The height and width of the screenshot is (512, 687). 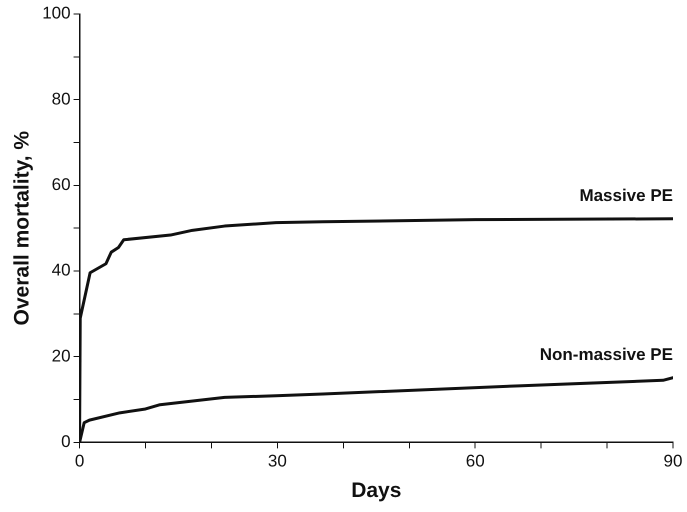 I want to click on x-tick-label: 90, so click(x=673, y=460).